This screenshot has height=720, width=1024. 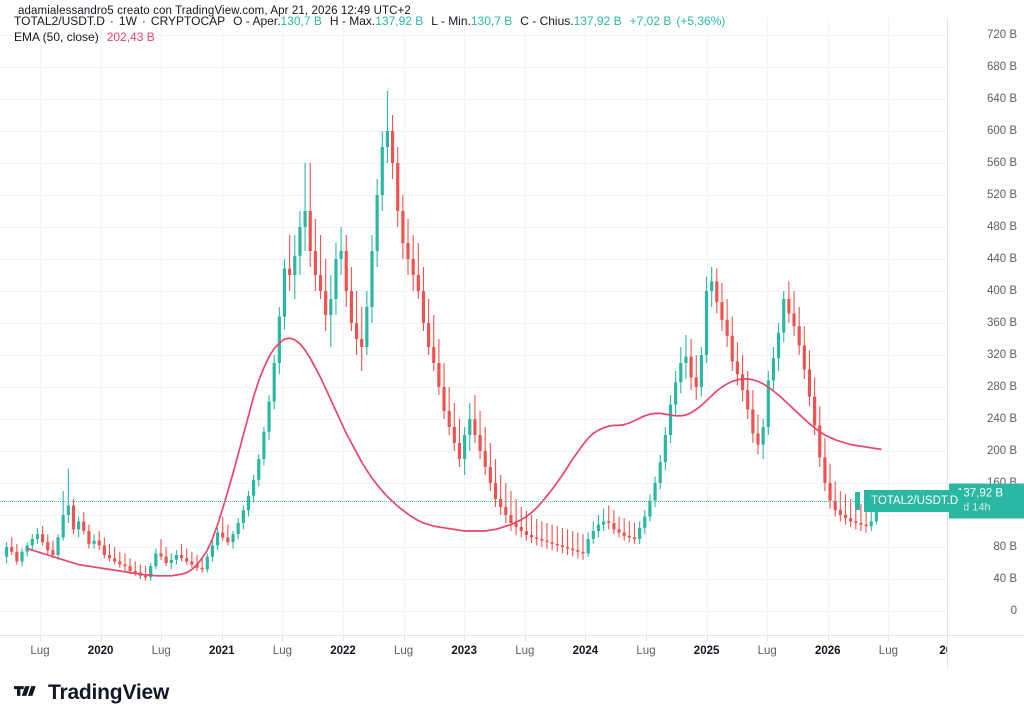 I want to click on price-tick-label: 320 B, so click(x=1001, y=355).